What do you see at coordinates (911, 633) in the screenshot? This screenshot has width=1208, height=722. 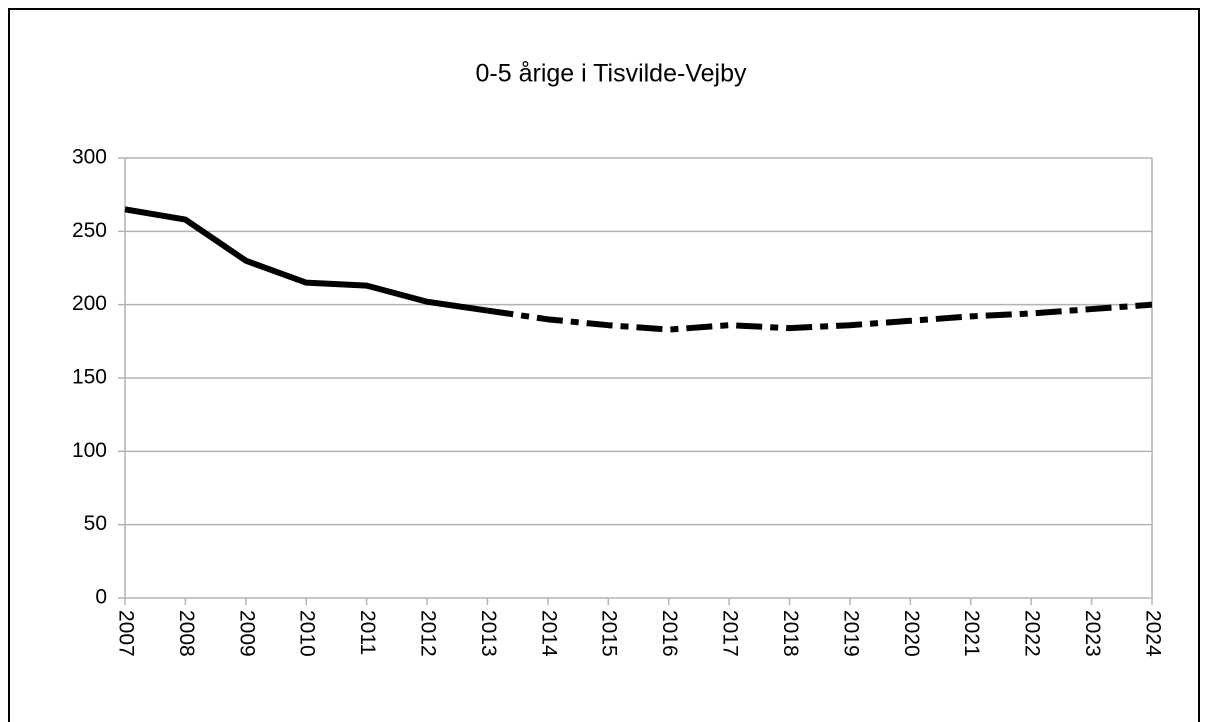 I see `x-tick-label: 2020` at bounding box center [911, 633].